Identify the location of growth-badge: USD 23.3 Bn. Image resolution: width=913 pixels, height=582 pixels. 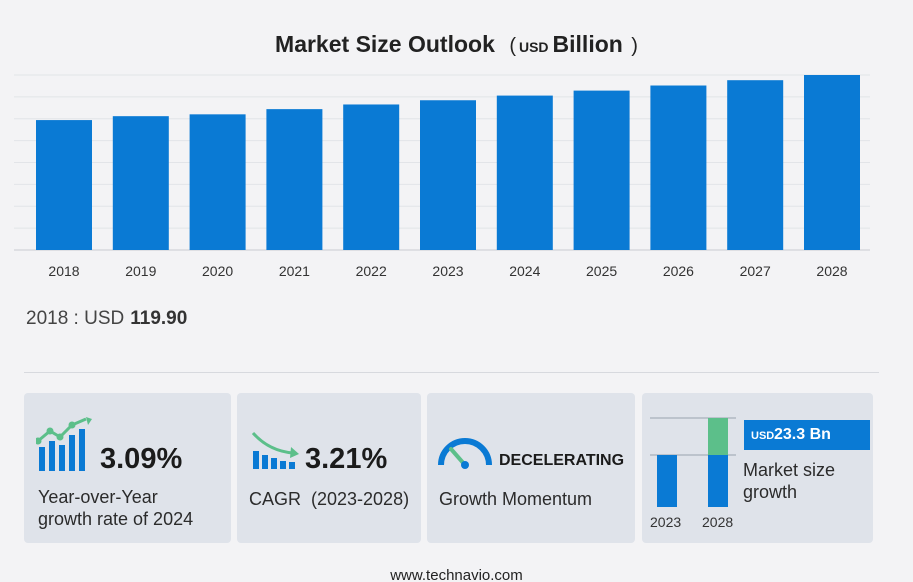
(807, 435).